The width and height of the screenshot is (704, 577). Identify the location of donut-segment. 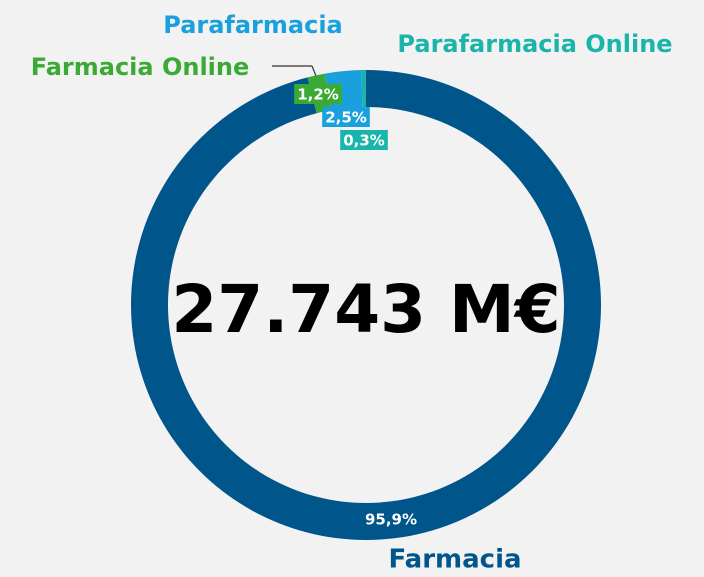
(363, 89).